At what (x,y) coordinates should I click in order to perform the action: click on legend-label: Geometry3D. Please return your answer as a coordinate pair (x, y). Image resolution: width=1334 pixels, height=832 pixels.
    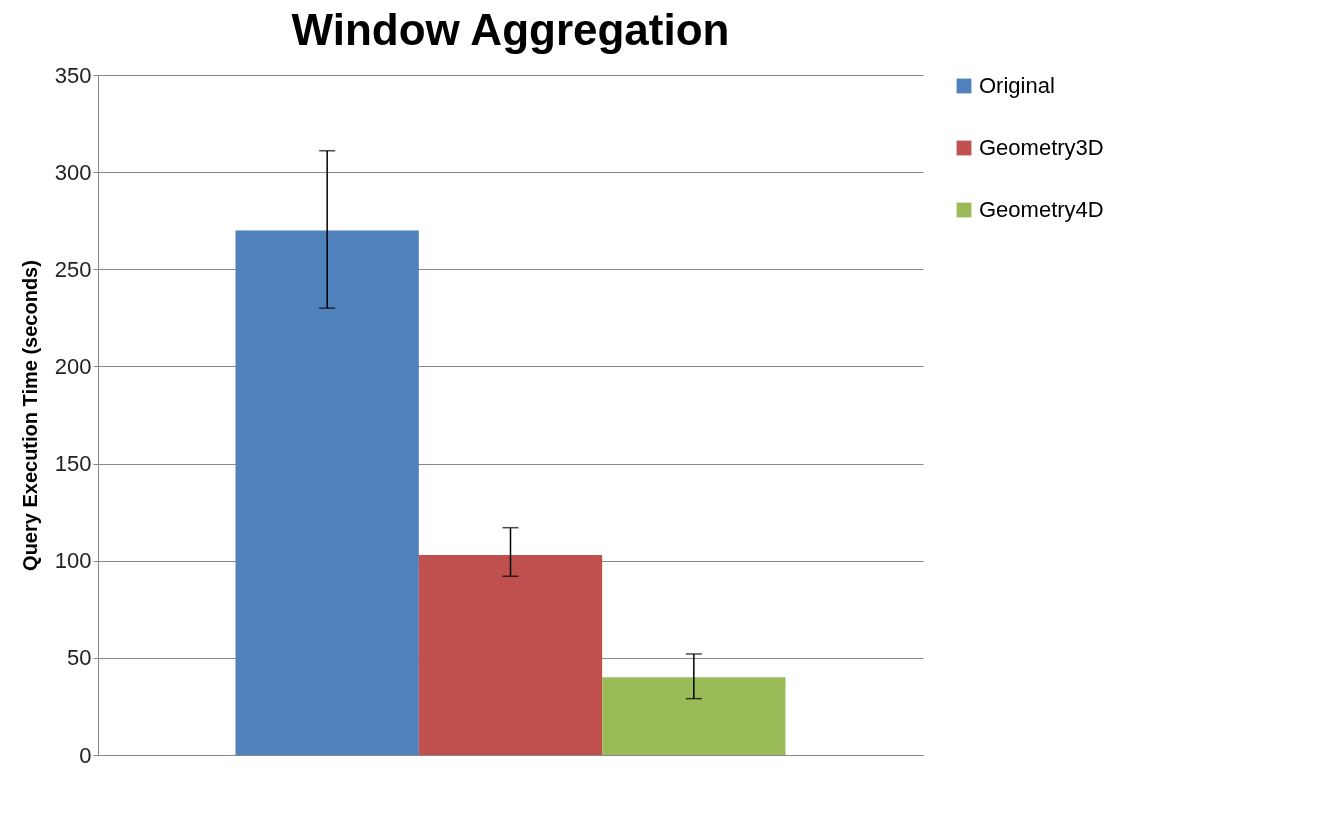
    Looking at the image, I should click on (1041, 147).